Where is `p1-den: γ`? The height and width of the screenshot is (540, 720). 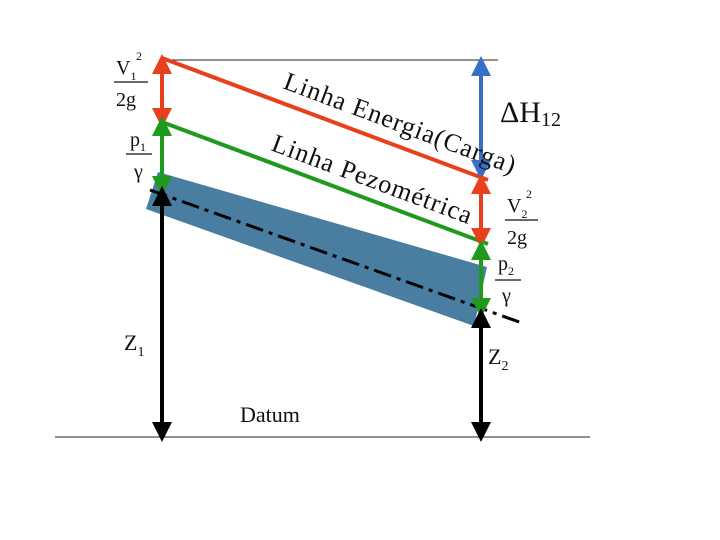
p1-den: γ is located at coordinates (138, 172).